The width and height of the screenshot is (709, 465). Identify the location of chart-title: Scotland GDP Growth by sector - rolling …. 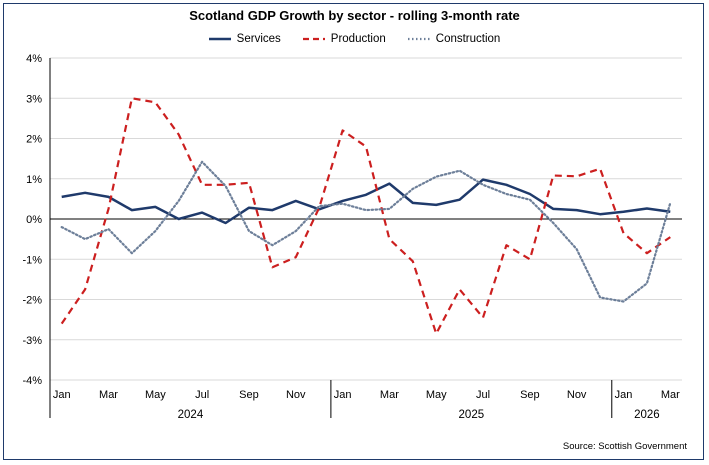
(354, 15).